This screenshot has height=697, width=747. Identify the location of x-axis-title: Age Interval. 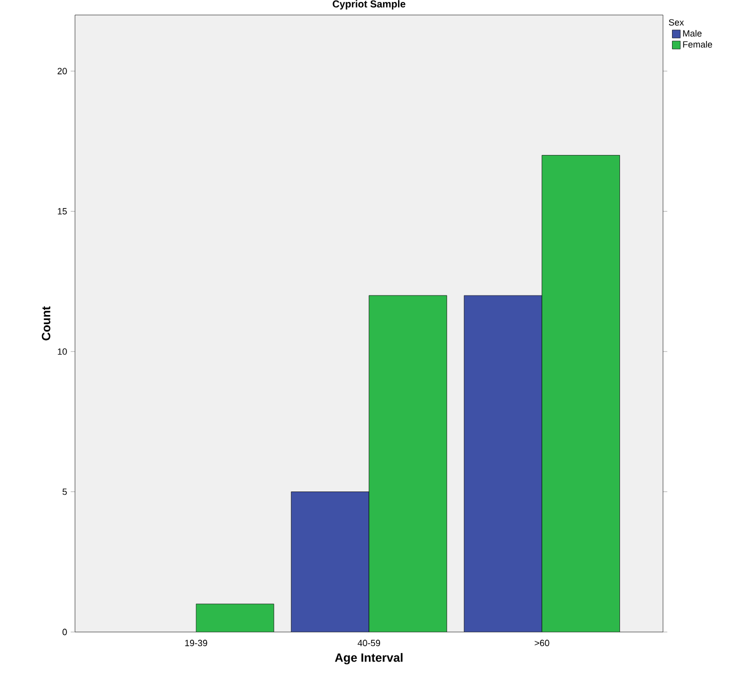
(368, 658).